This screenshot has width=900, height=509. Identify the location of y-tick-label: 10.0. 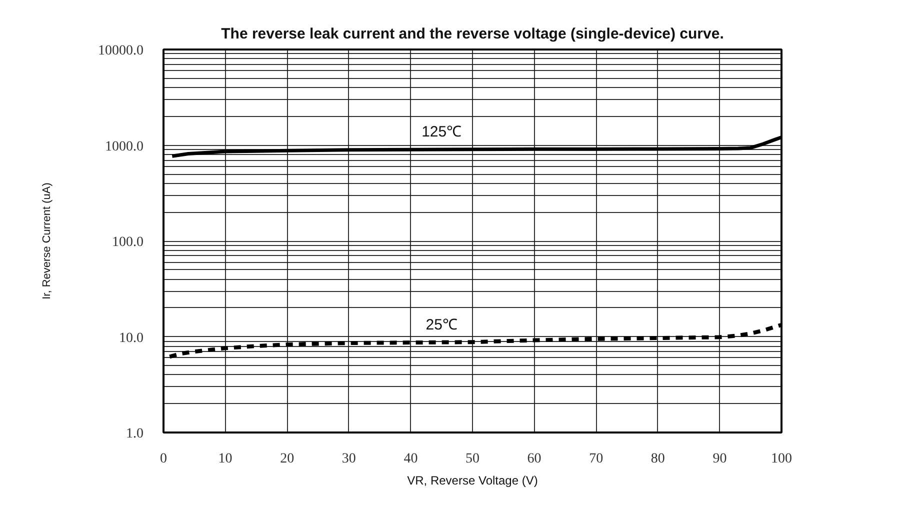
(131, 338).